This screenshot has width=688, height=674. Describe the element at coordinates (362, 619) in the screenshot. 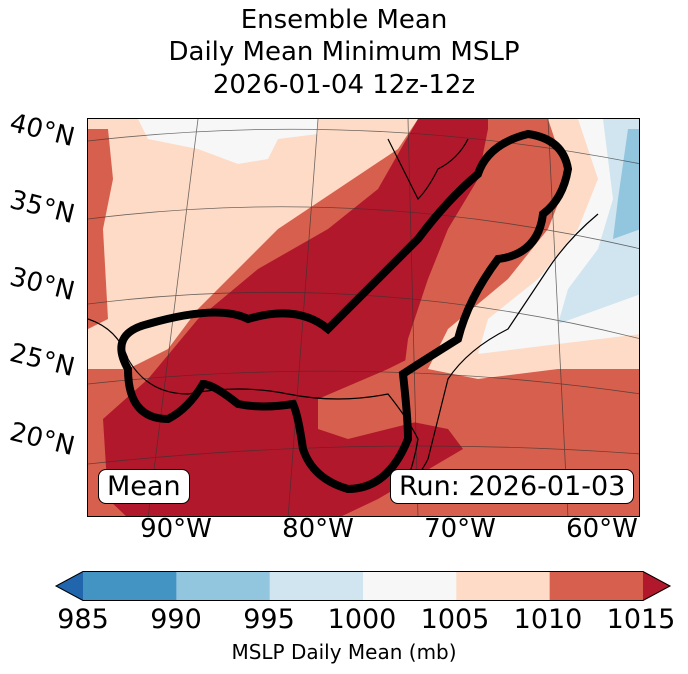

I see `colorbar-tick-1000: 1000` at that location.